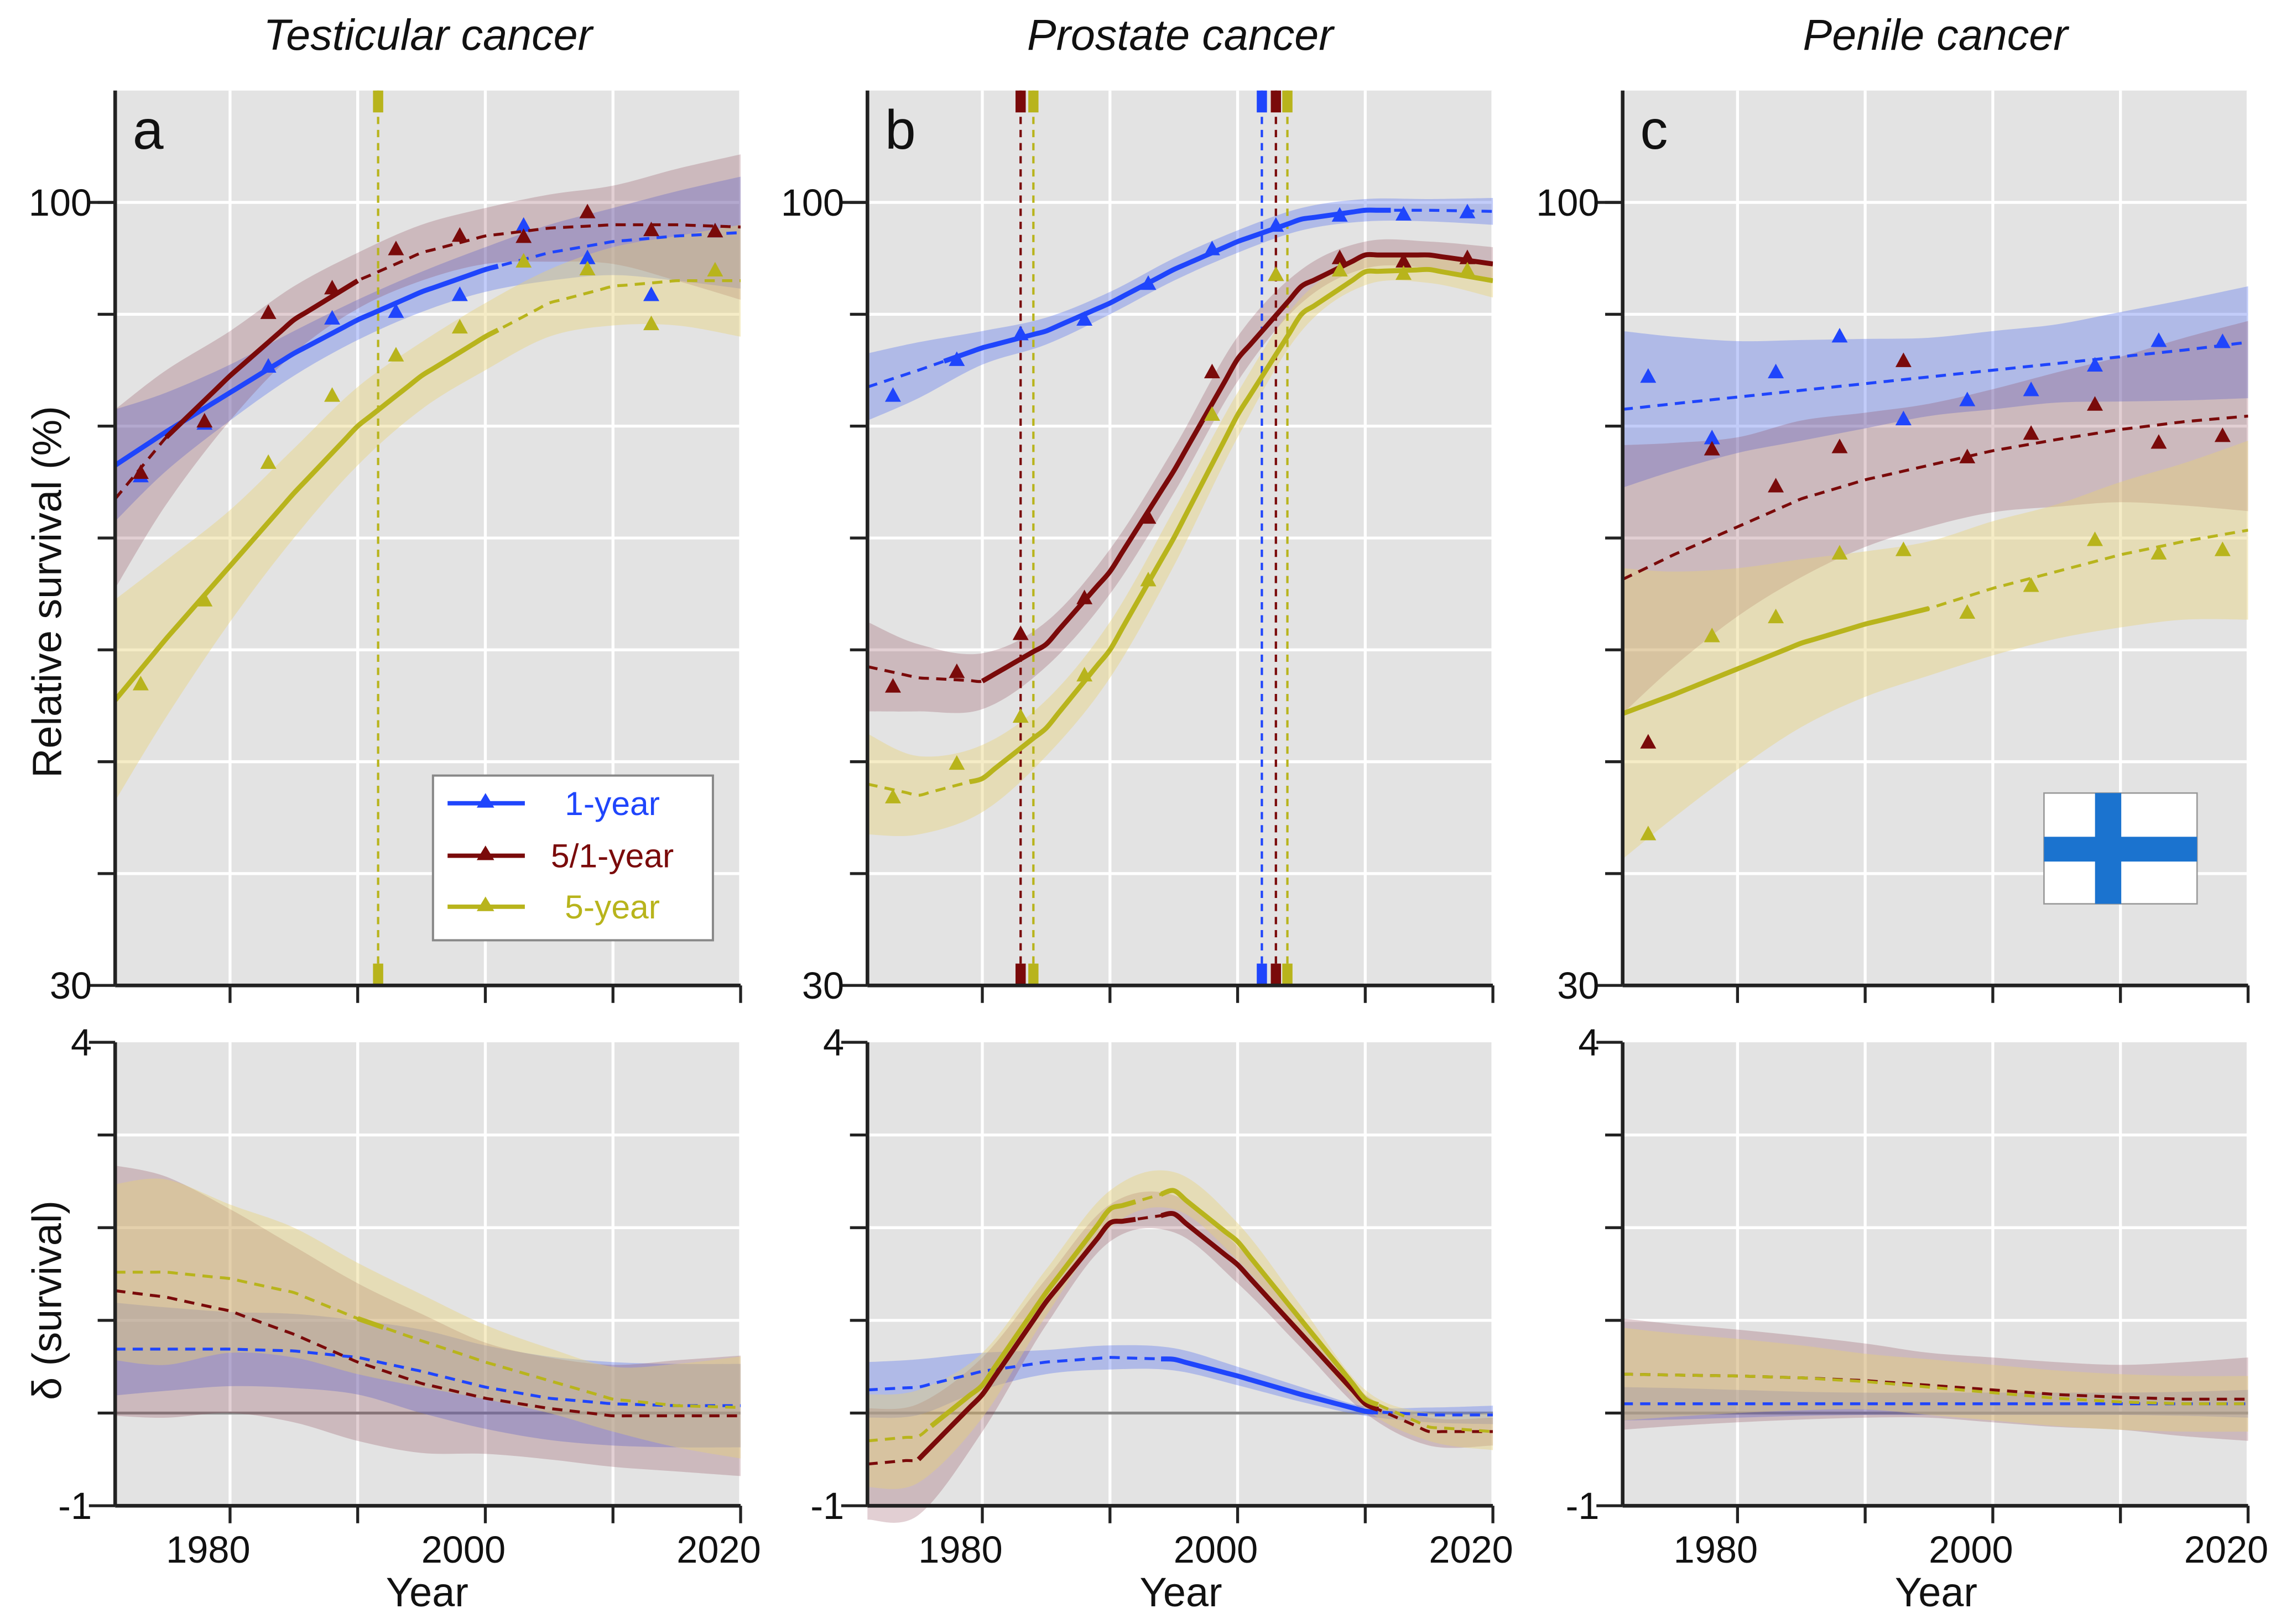 Image resolution: width=2286 pixels, height=1624 pixels. I want to click on fit-line-solid-1-year, so click(1269, 1385).